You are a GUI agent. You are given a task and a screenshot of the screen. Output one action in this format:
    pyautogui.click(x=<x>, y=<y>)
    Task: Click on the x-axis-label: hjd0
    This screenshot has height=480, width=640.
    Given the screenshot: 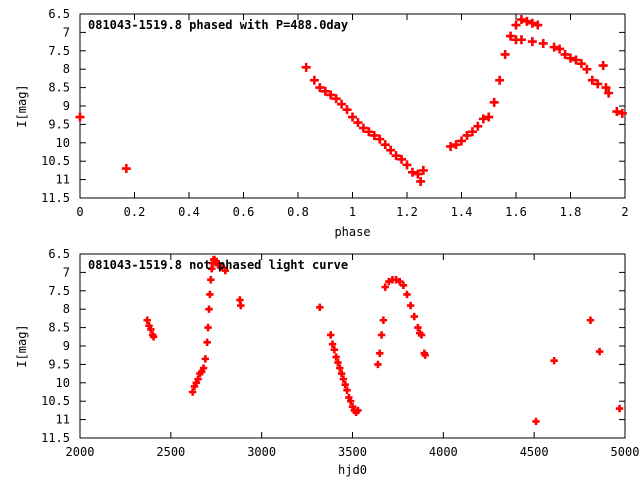 What is the action you would take?
    pyautogui.click(x=352, y=470)
    